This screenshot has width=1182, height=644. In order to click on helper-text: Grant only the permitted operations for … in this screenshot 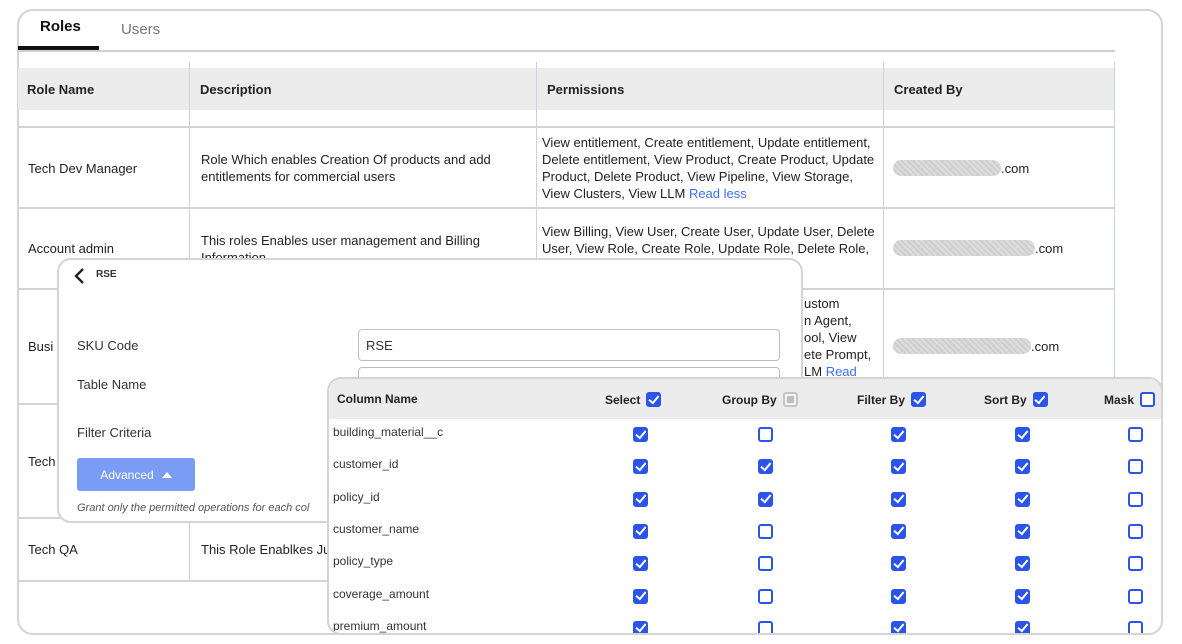, I will do `click(193, 508)`.